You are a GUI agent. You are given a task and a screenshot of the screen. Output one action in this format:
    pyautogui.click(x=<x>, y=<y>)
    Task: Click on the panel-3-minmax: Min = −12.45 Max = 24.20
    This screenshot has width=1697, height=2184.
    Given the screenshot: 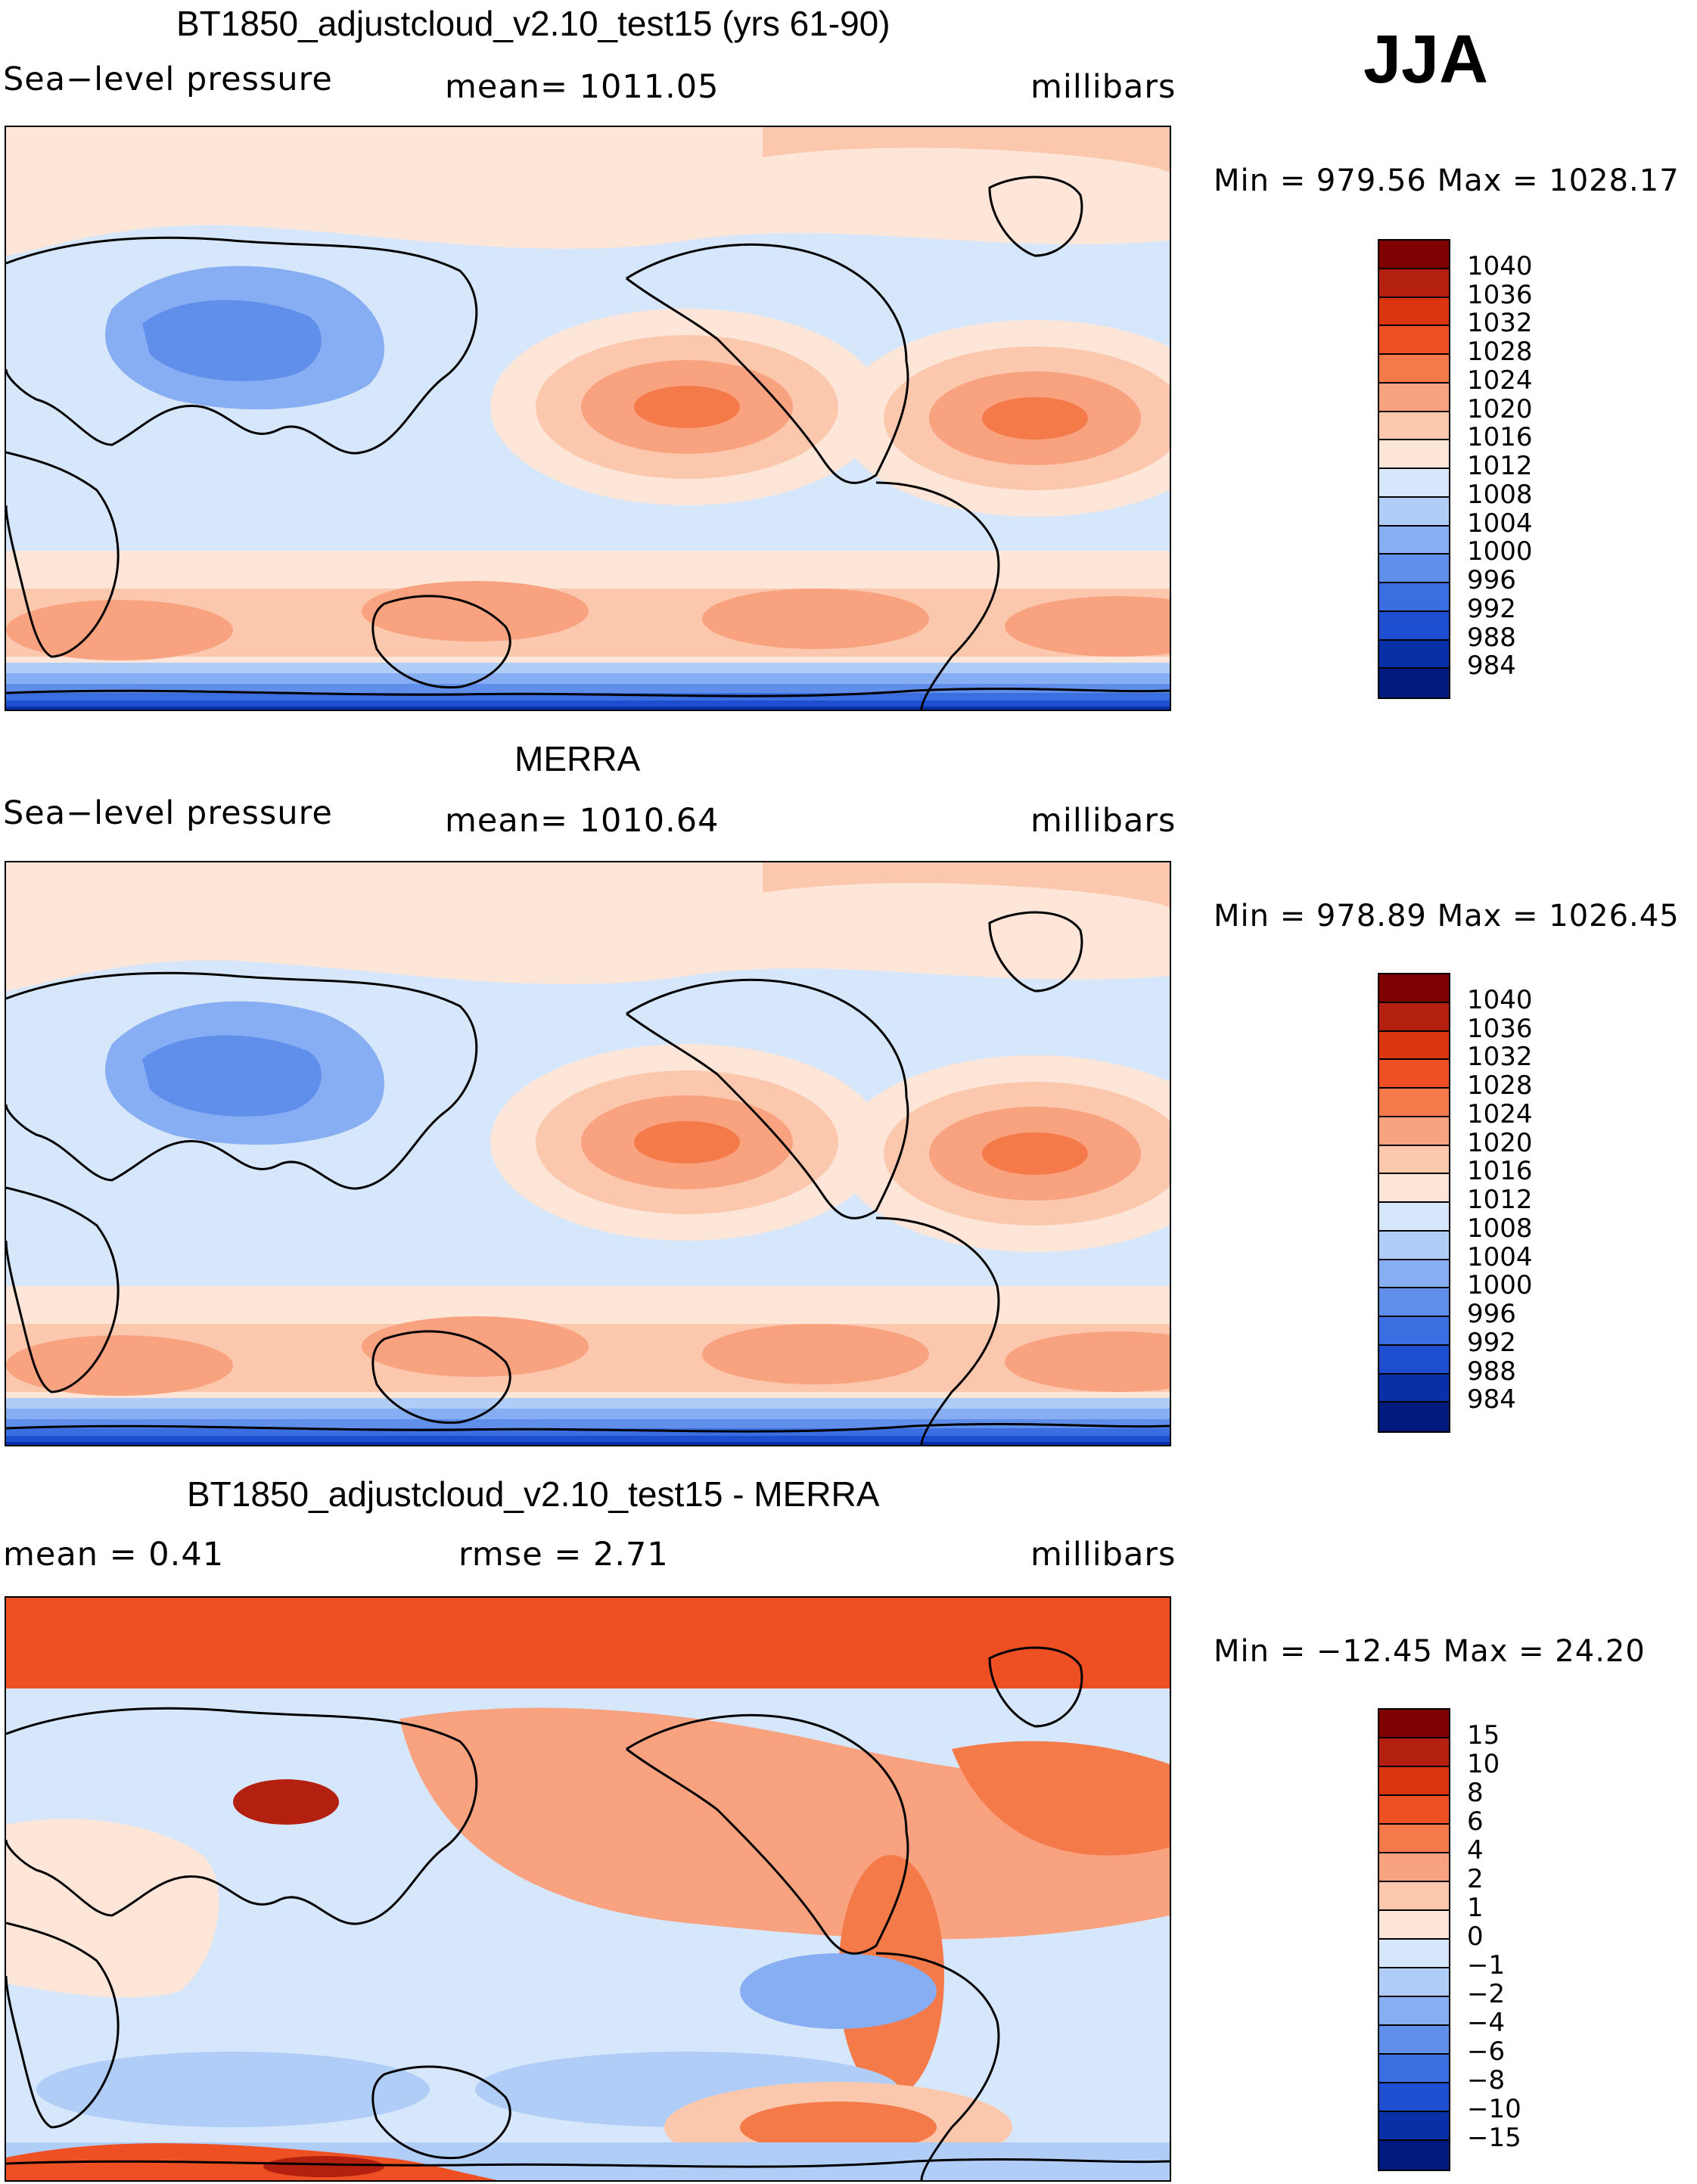 What is the action you would take?
    pyautogui.click(x=1430, y=1651)
    